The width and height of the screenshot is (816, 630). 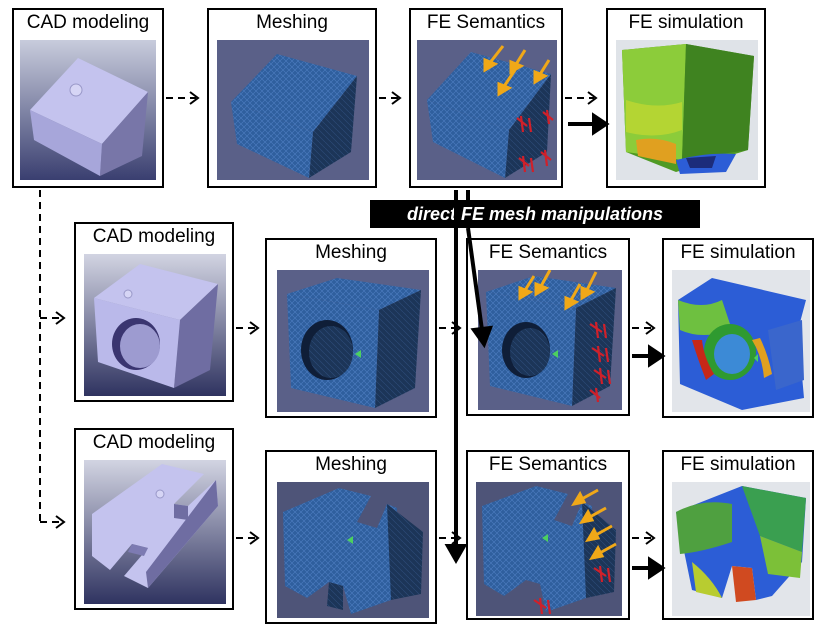 What do you see at coordinates (353, 550) in the screenshot?
I see `row3-mesh-image` at bounding box center [353, 550].